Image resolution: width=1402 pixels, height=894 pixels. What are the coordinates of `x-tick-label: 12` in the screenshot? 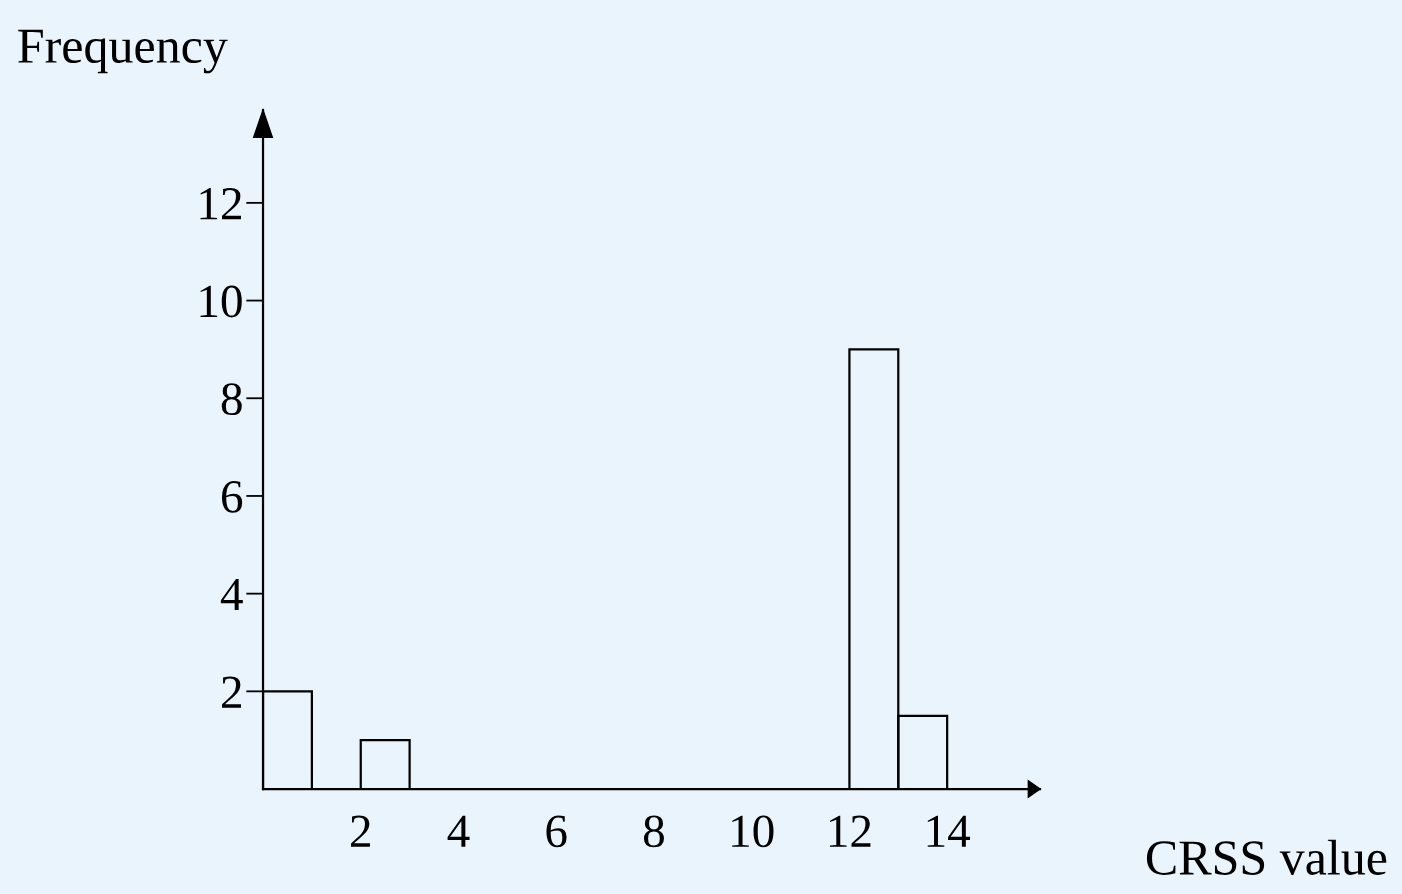 It's located at (850, 831).